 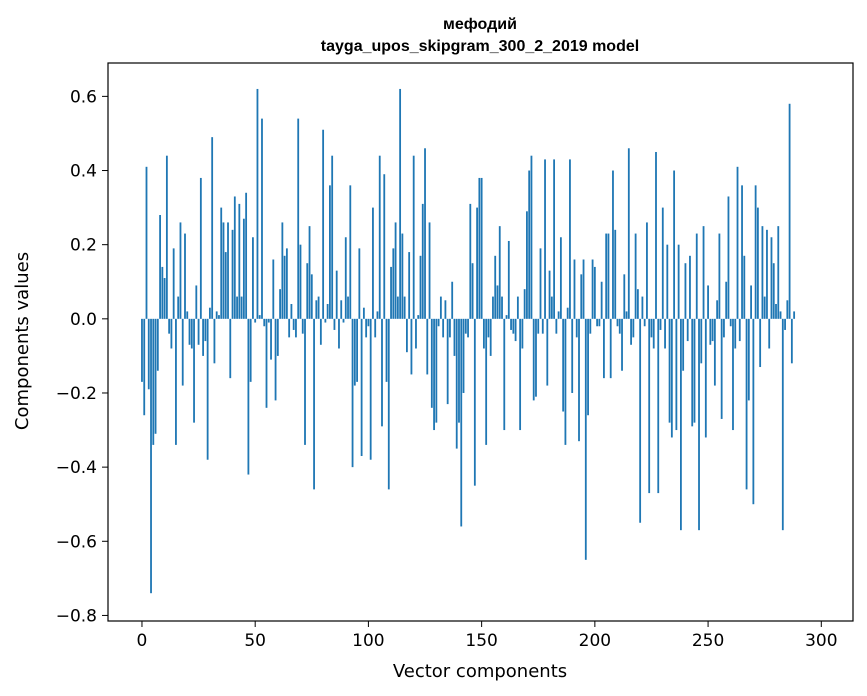 I want to click on y-axis-label: Components values, so click(x=22, y=341).